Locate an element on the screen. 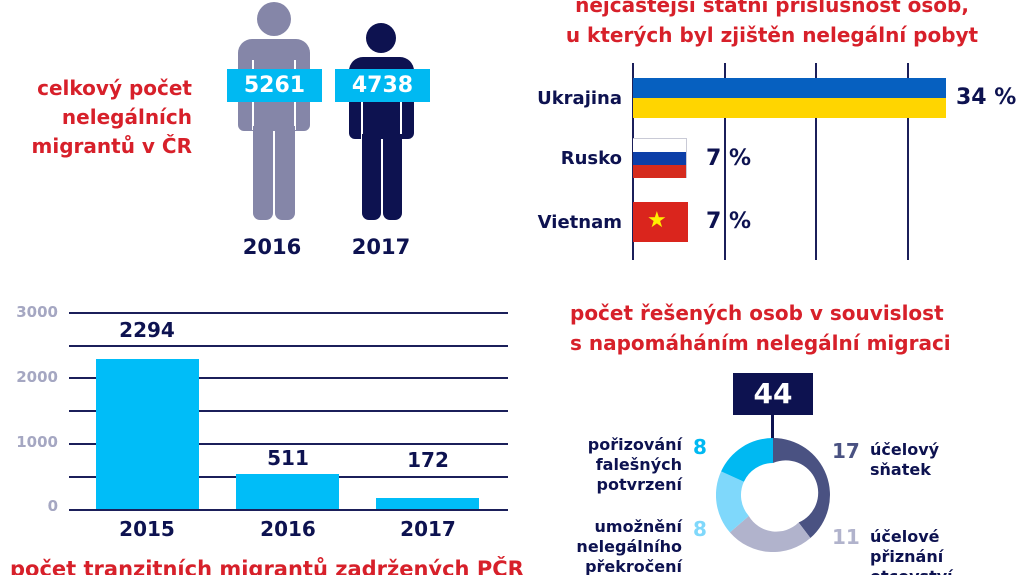 Image resolution: width=1024 pixels, height=575 pixels. label-ucelove-priznani: účelové přiznání otcovství is located at coordinates (911, 551).